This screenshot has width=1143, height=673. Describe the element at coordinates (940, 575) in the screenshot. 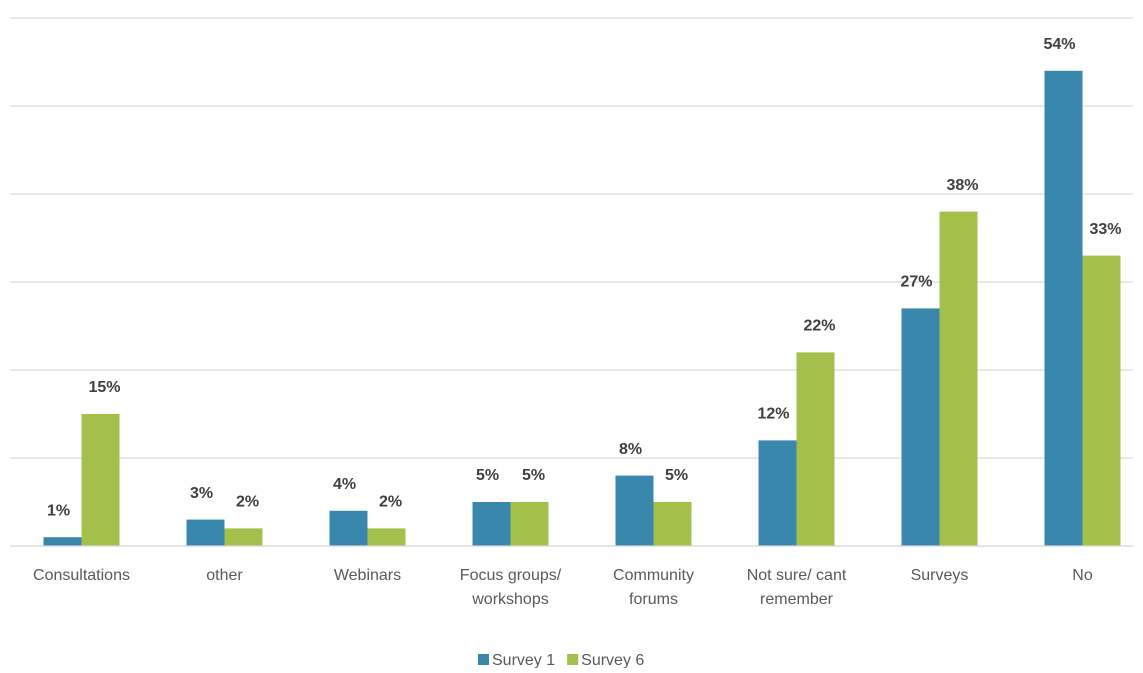

I see `x-tick-label: Surveys` at that location.